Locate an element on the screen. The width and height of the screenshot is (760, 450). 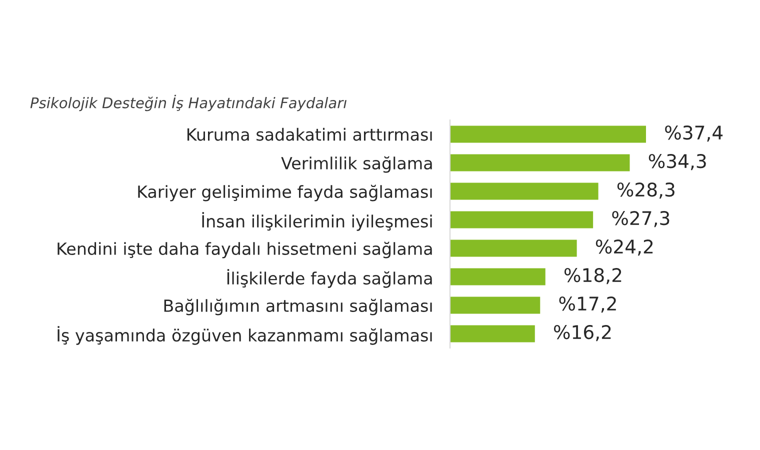
text: Psikolojik Desteğin İş Hayatındaki Faydaları is located at coordinates (188, 103).